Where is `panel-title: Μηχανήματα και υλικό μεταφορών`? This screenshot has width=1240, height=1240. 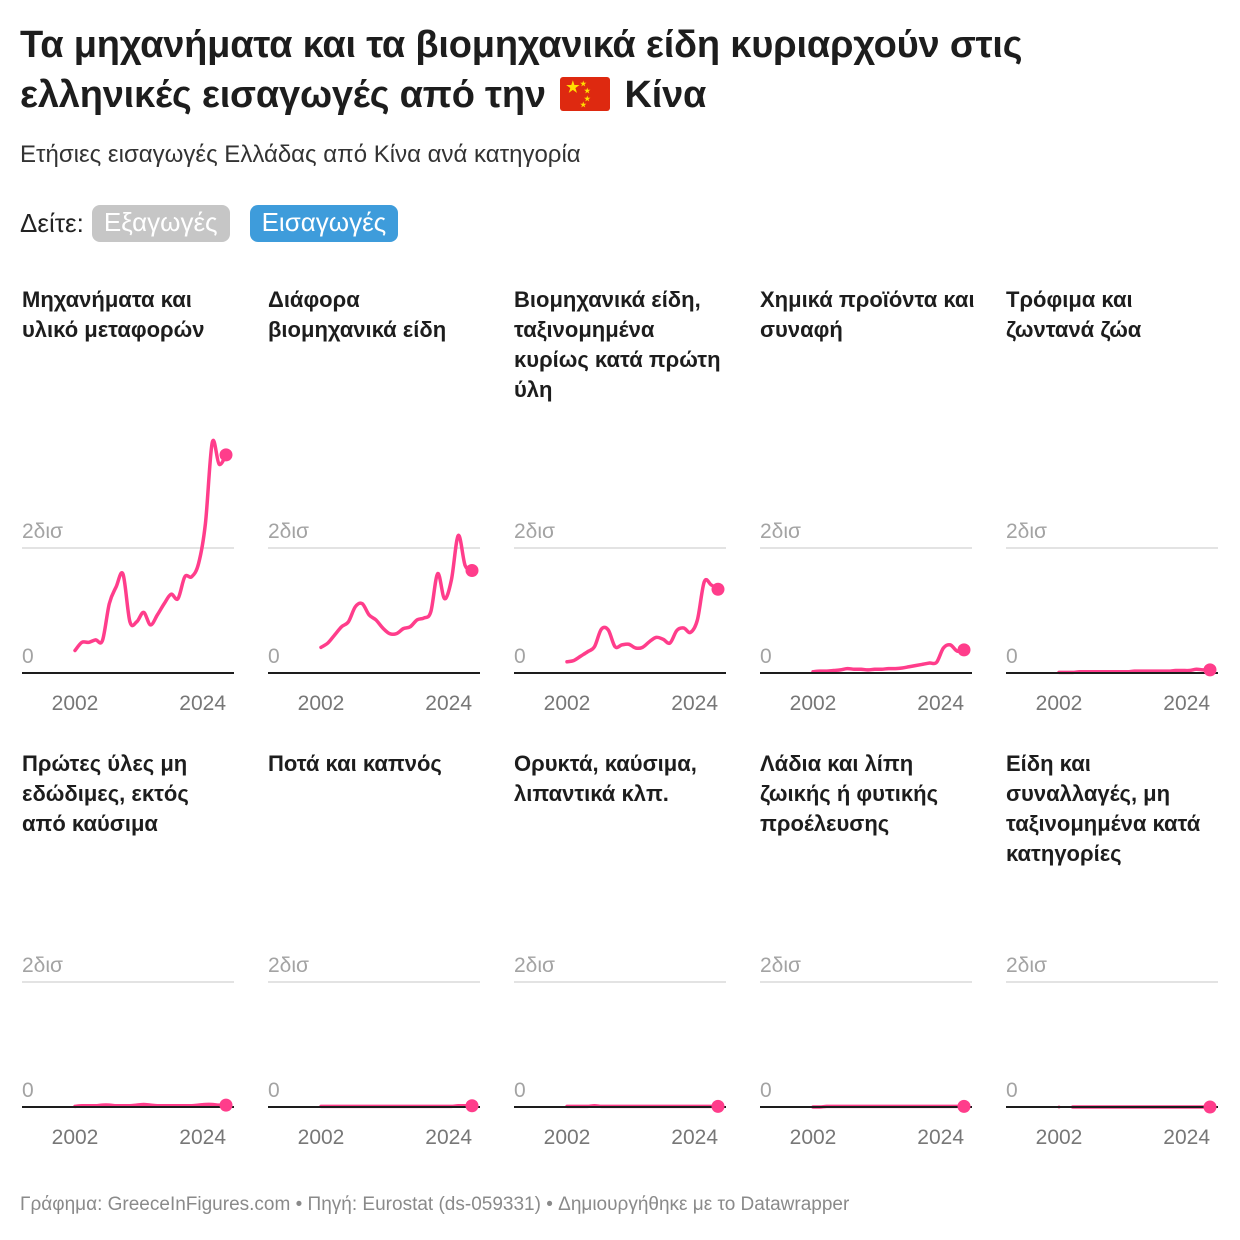
panel-title: Μηχανήματα και υλικό μεταφορών is located at coordinates (113, 314).